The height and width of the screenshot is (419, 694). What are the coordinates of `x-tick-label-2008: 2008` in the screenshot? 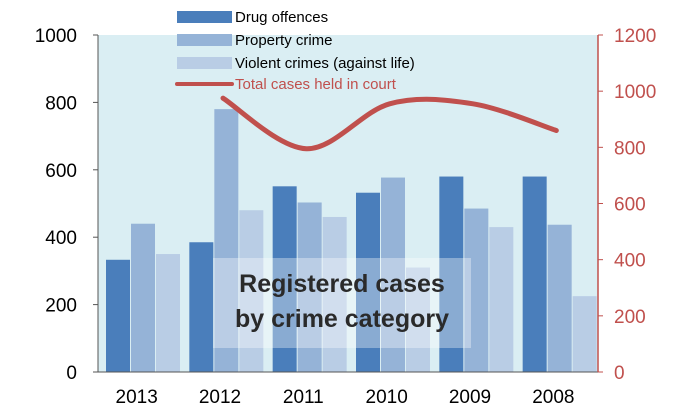 It's located at (553, 397).